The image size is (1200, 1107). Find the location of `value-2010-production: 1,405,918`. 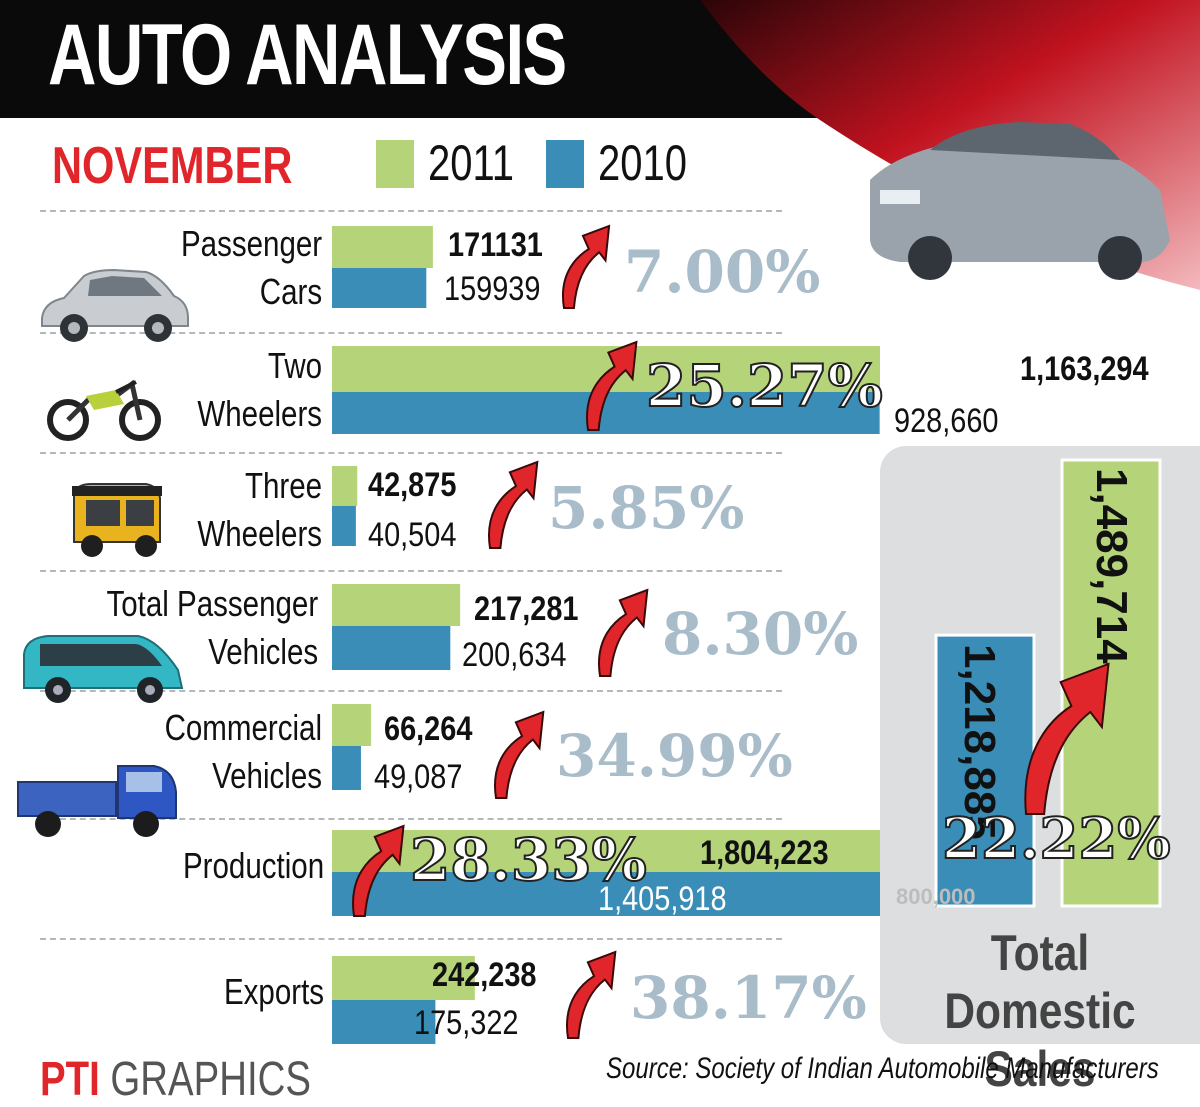

value-2010-production: 1,405,918 is located at coordinates (662, 899).